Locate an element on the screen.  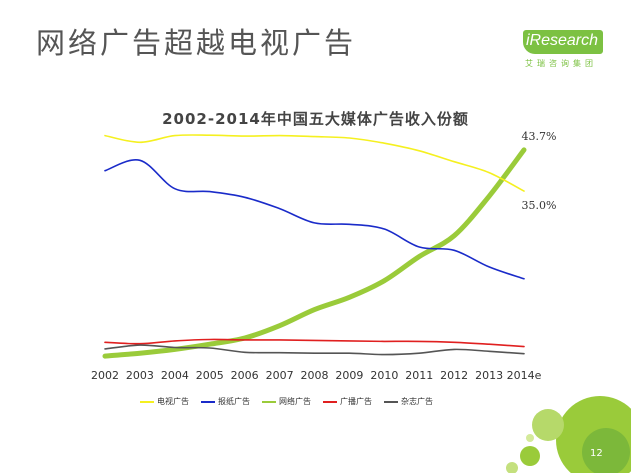
deco-circle-inner is located at coordinates (606, 450).